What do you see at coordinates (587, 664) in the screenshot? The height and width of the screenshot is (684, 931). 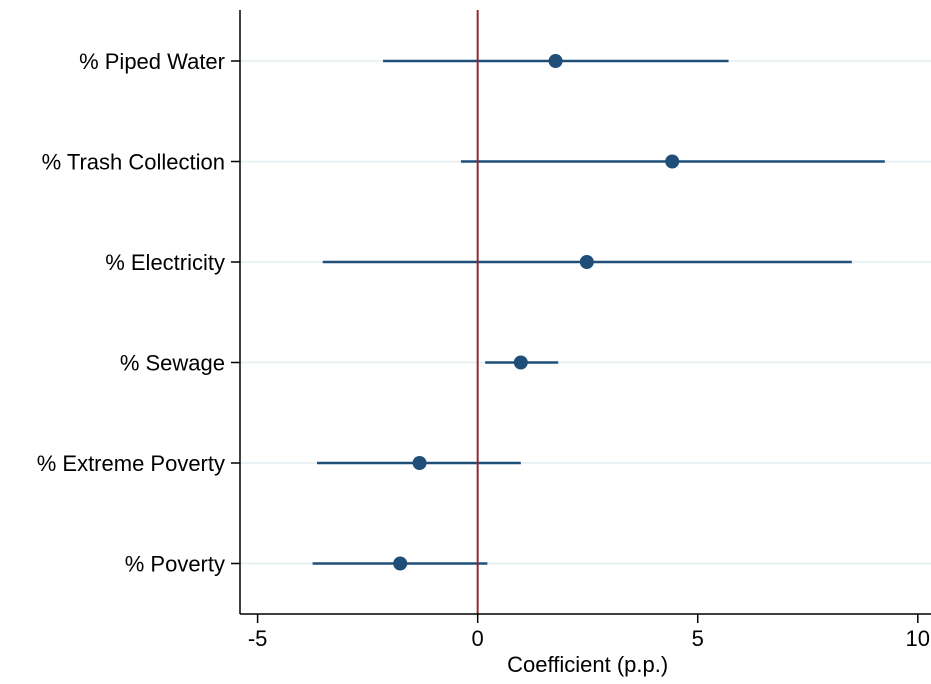 I see `x-axis-title: Coefficient (p.p.)` at bounding box center [587, 664].